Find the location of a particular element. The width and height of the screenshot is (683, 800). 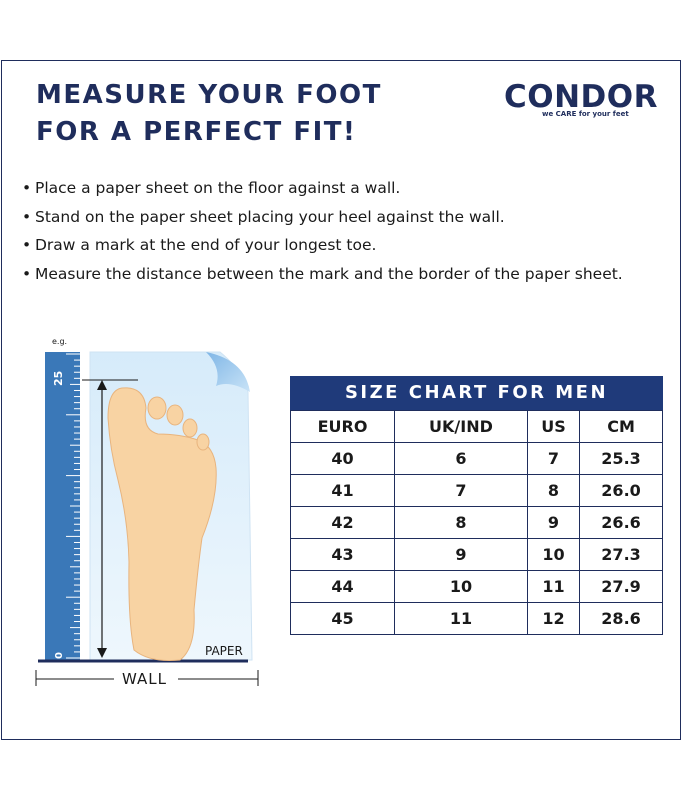

page-title-line1: MEASURE YOUR FOOT is located at coordinates (209, 95).